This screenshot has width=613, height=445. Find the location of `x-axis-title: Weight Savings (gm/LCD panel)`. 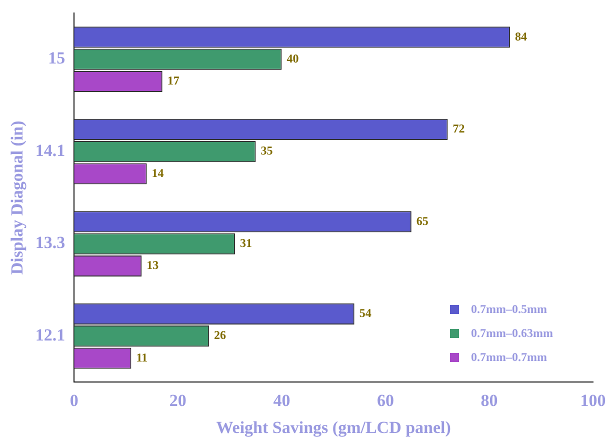

x-axis-title: Weight Savings (gm/LCD panel) is located at coordinates (333, 428).